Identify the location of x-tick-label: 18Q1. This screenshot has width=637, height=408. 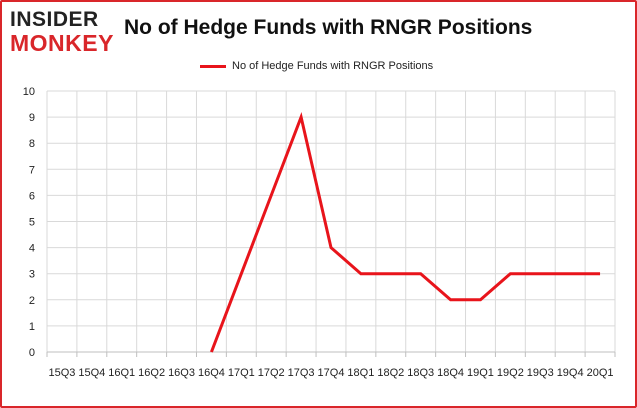
(360, 373).